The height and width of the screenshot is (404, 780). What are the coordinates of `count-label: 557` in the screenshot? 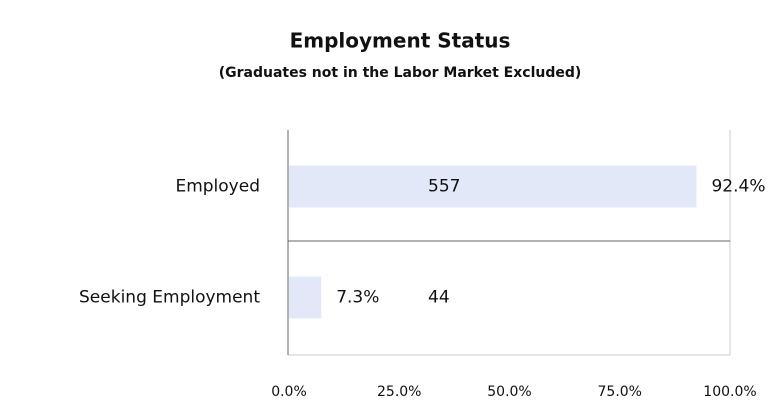 It's located at (444, 187).